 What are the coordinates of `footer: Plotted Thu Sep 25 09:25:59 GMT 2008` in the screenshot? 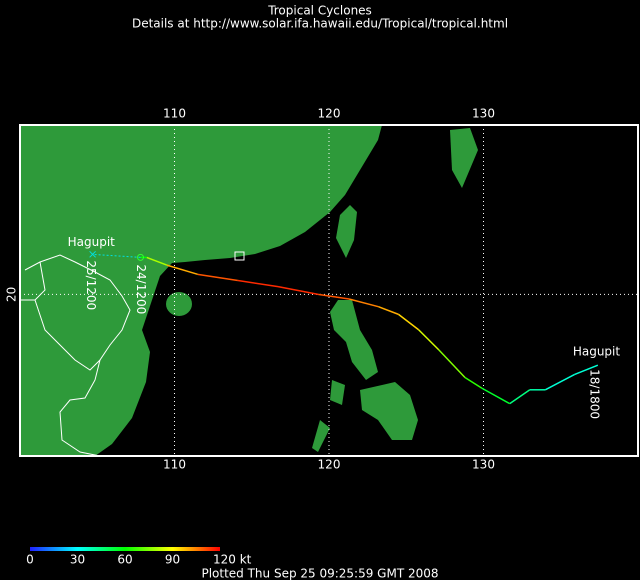 It's located at (319, 573).